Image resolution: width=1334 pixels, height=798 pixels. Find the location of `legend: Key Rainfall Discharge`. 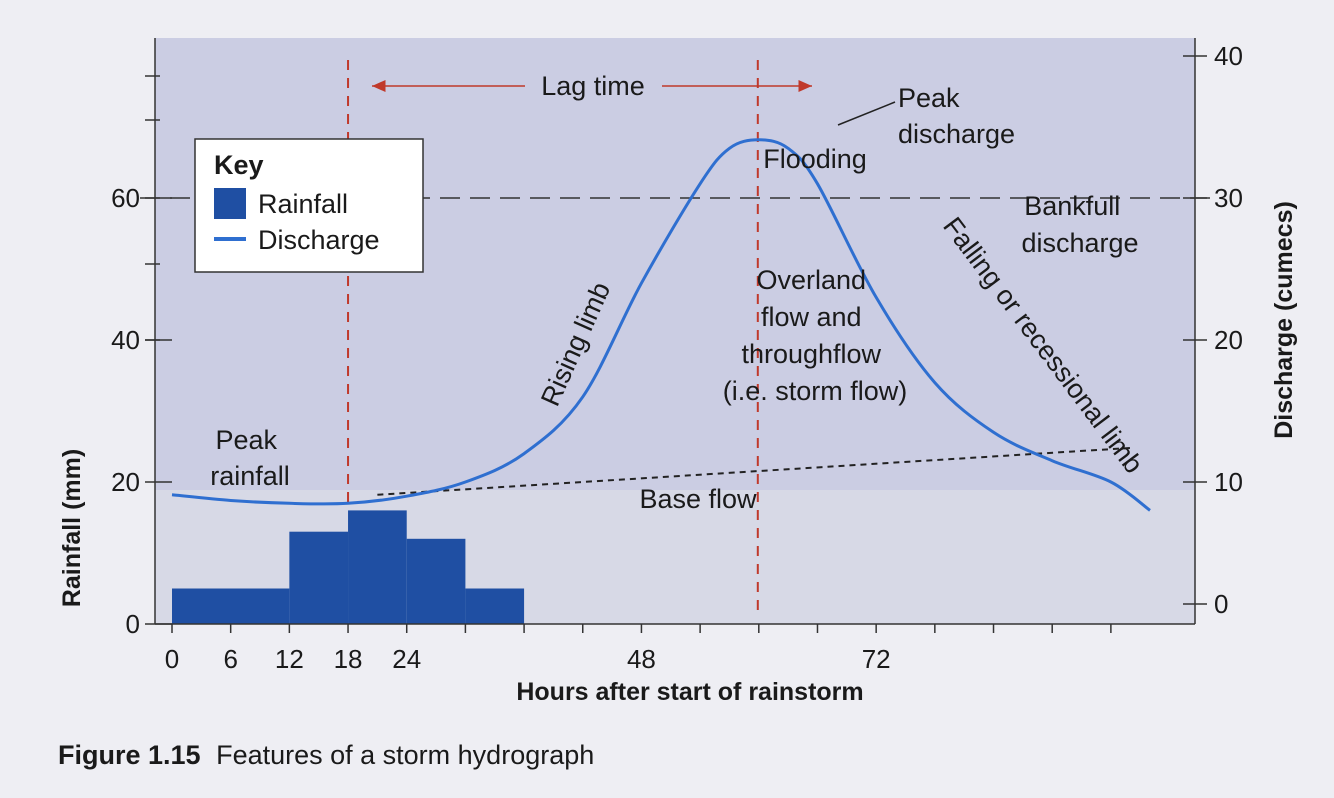

legend: Key Rainfall Discharge is located at coordinates (309, 205).